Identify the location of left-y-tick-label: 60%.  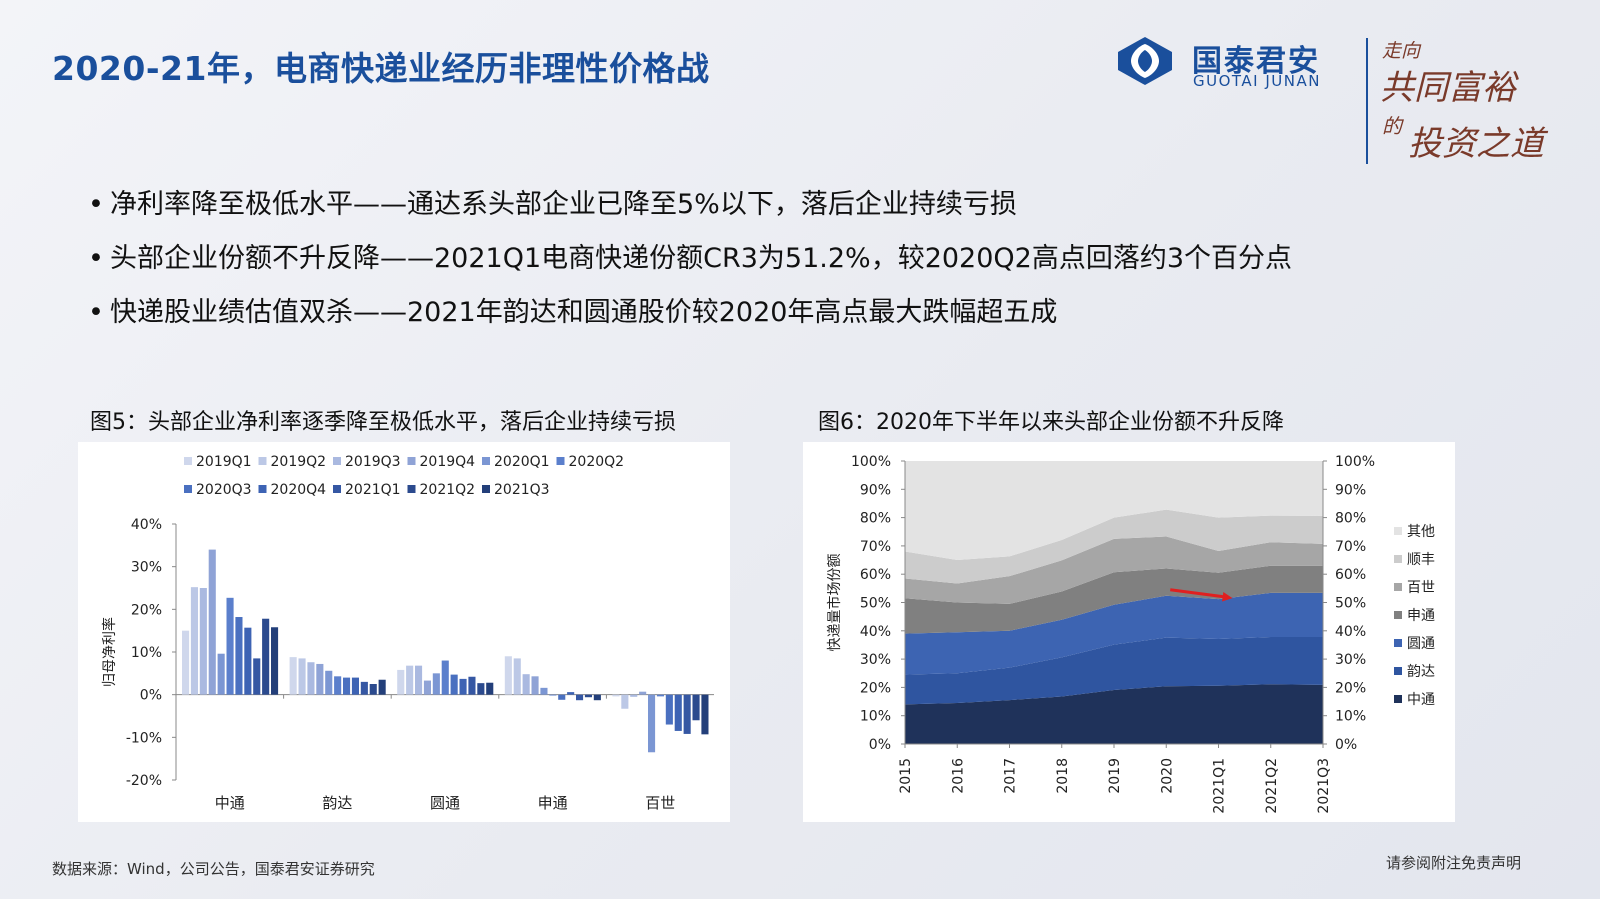
(875, 575).